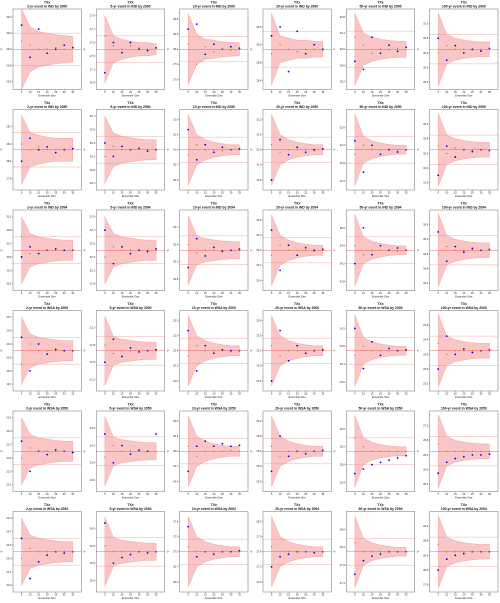 This screenshot has width=500, height=603. What do you see at coordinates (464, 207) in the screenshot?
I see `subplot-title: 100-yr event in IND by 2094` at bounding box center [464, 207].